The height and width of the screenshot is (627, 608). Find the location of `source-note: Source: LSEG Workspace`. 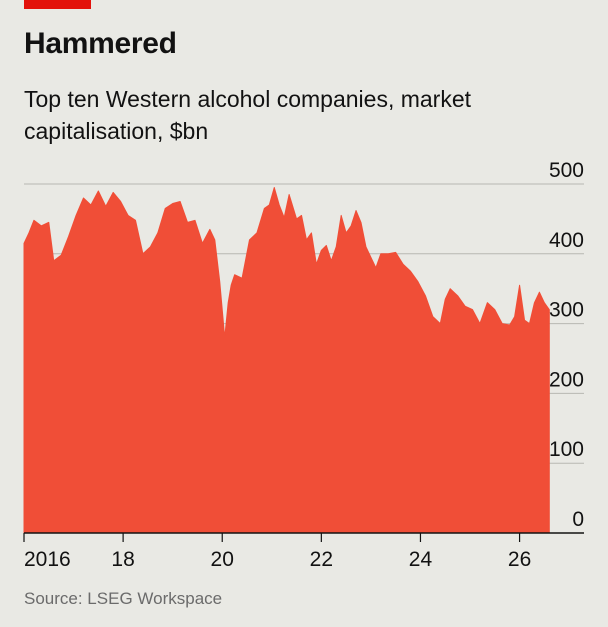

source-note: Source: LSEG Workspace is located at coordinates (123, 598).